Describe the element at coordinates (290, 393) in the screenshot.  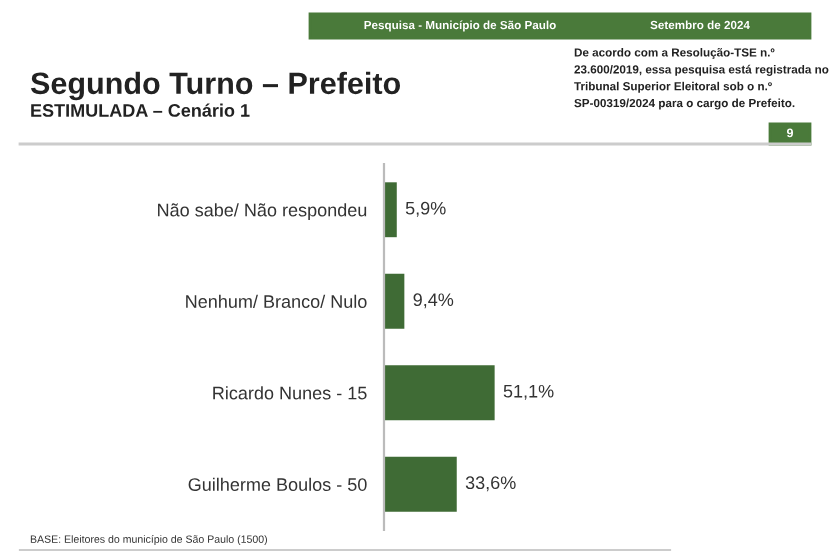
I see `y-tick-label: Ricardo Nunes - 15` at that location.